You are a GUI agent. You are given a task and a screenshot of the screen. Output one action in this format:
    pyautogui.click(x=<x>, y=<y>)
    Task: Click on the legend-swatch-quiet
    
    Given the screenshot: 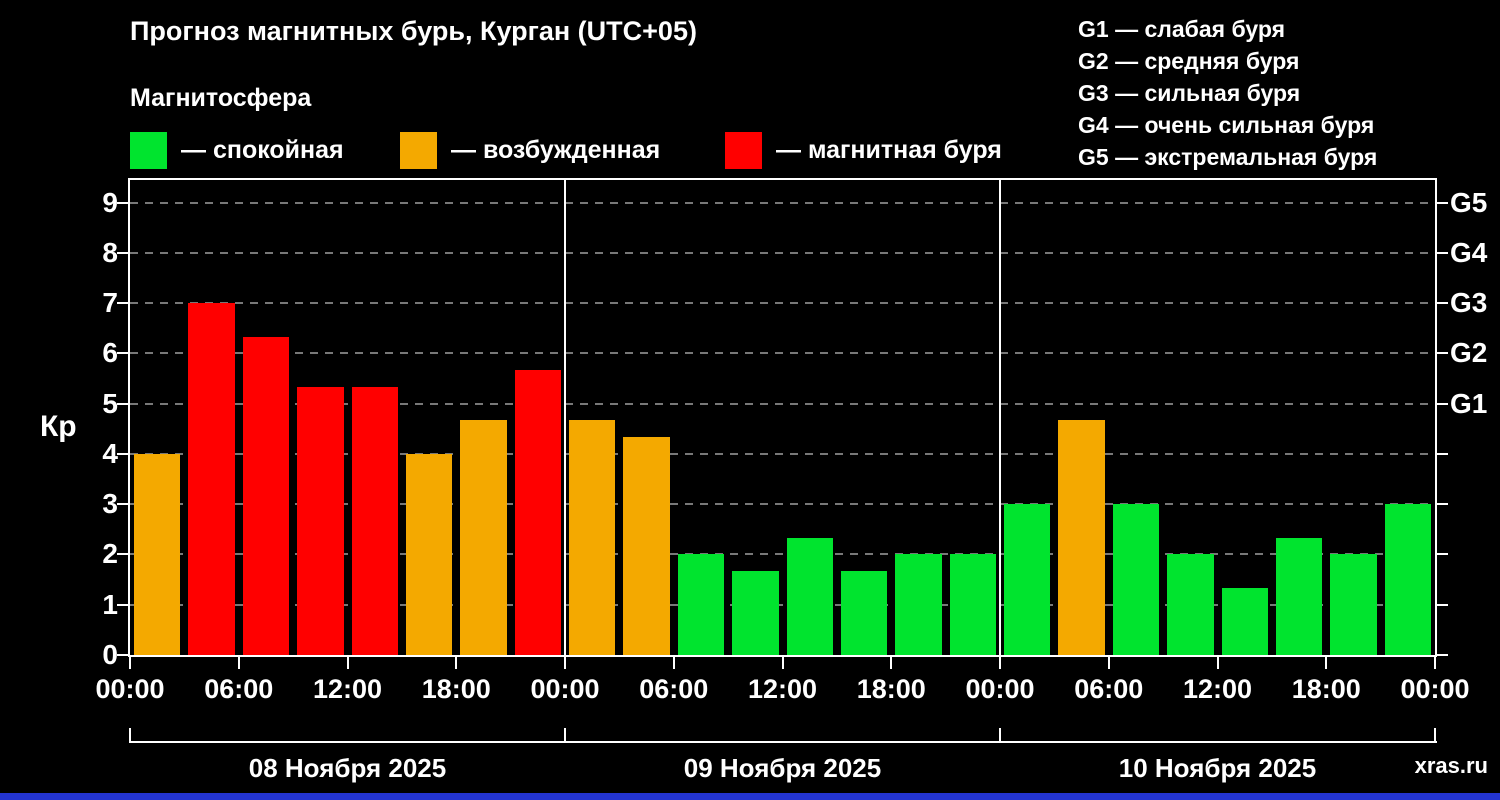 What is the action you would take?
    pyautogui.click(x=148, y=150)
    